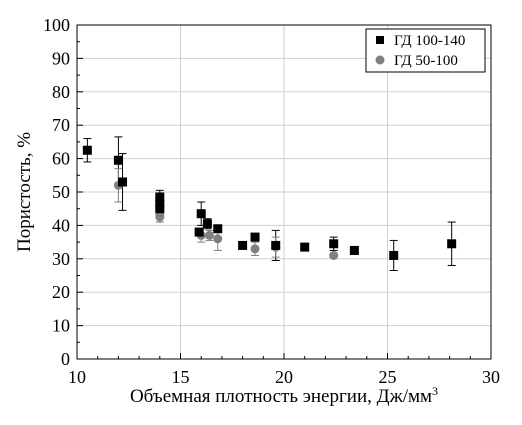 This screenshot has height=425, width=522. I want to click on legend-label-gd-50-100: ГД 50-100, so click(426, 61).